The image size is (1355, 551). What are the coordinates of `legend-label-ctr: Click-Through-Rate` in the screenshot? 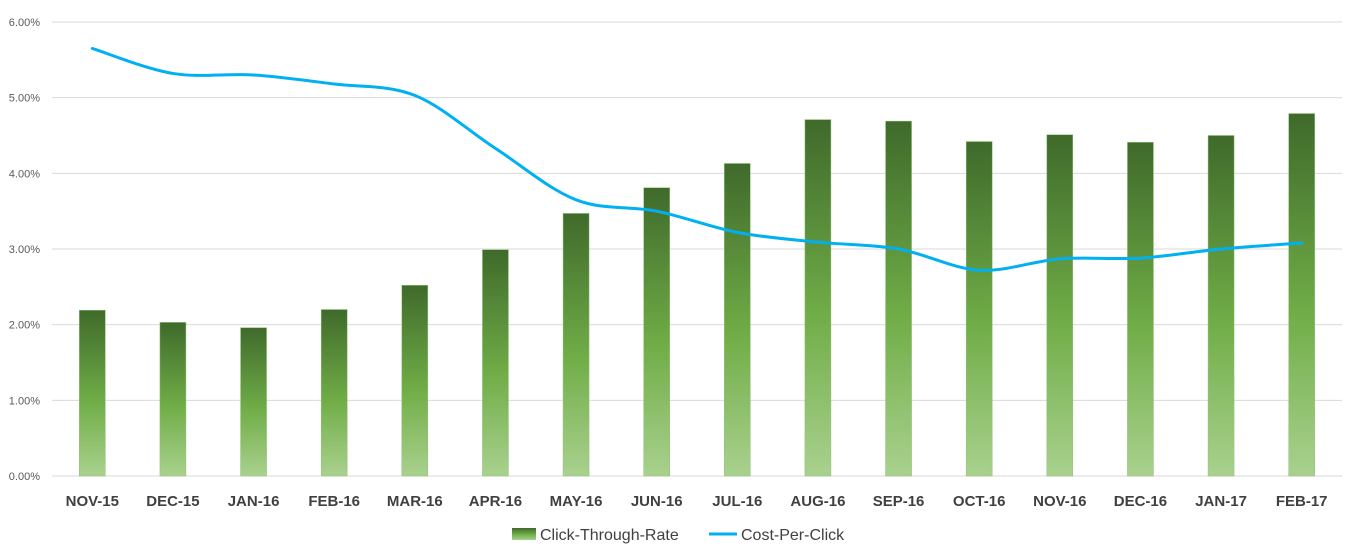 It's located at (609, 535).